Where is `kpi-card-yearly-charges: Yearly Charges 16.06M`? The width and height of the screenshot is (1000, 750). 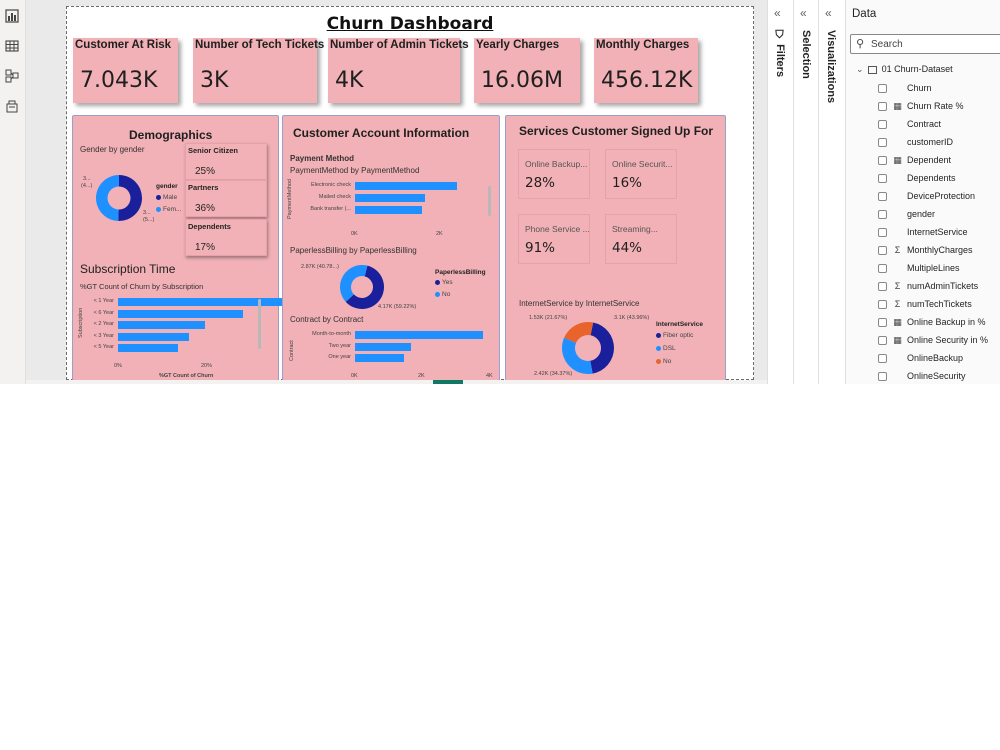
kpi-card-yearly-charges: Yearly Charges 16.06M is located at coordinates (527, 70).